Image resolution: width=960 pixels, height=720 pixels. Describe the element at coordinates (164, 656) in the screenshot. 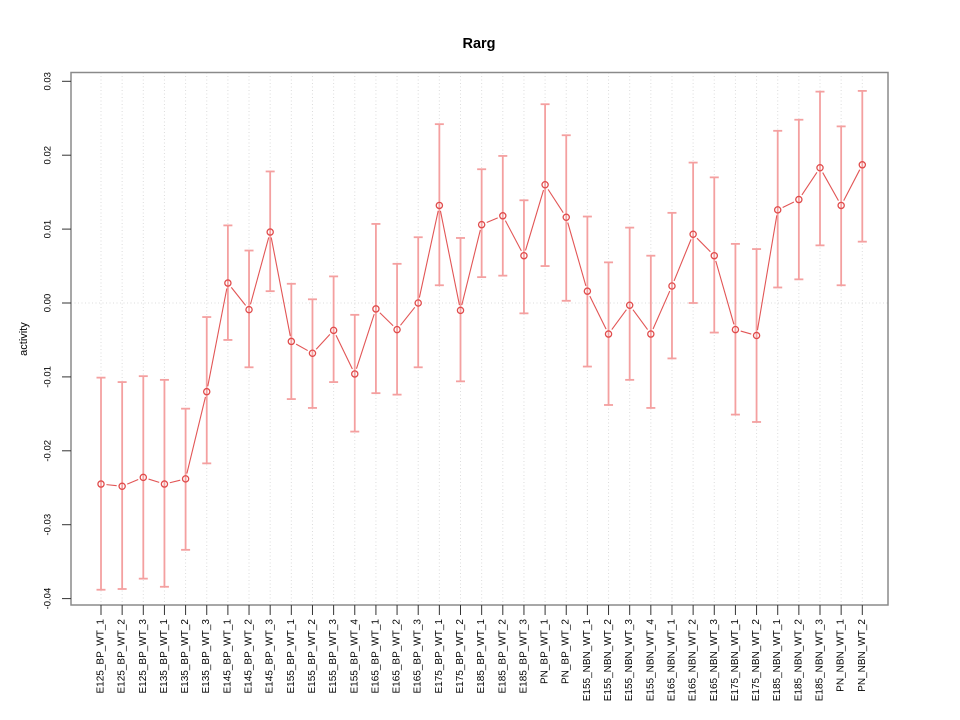

I see `x-tick-label: E135_BP_WT_1` at that location.